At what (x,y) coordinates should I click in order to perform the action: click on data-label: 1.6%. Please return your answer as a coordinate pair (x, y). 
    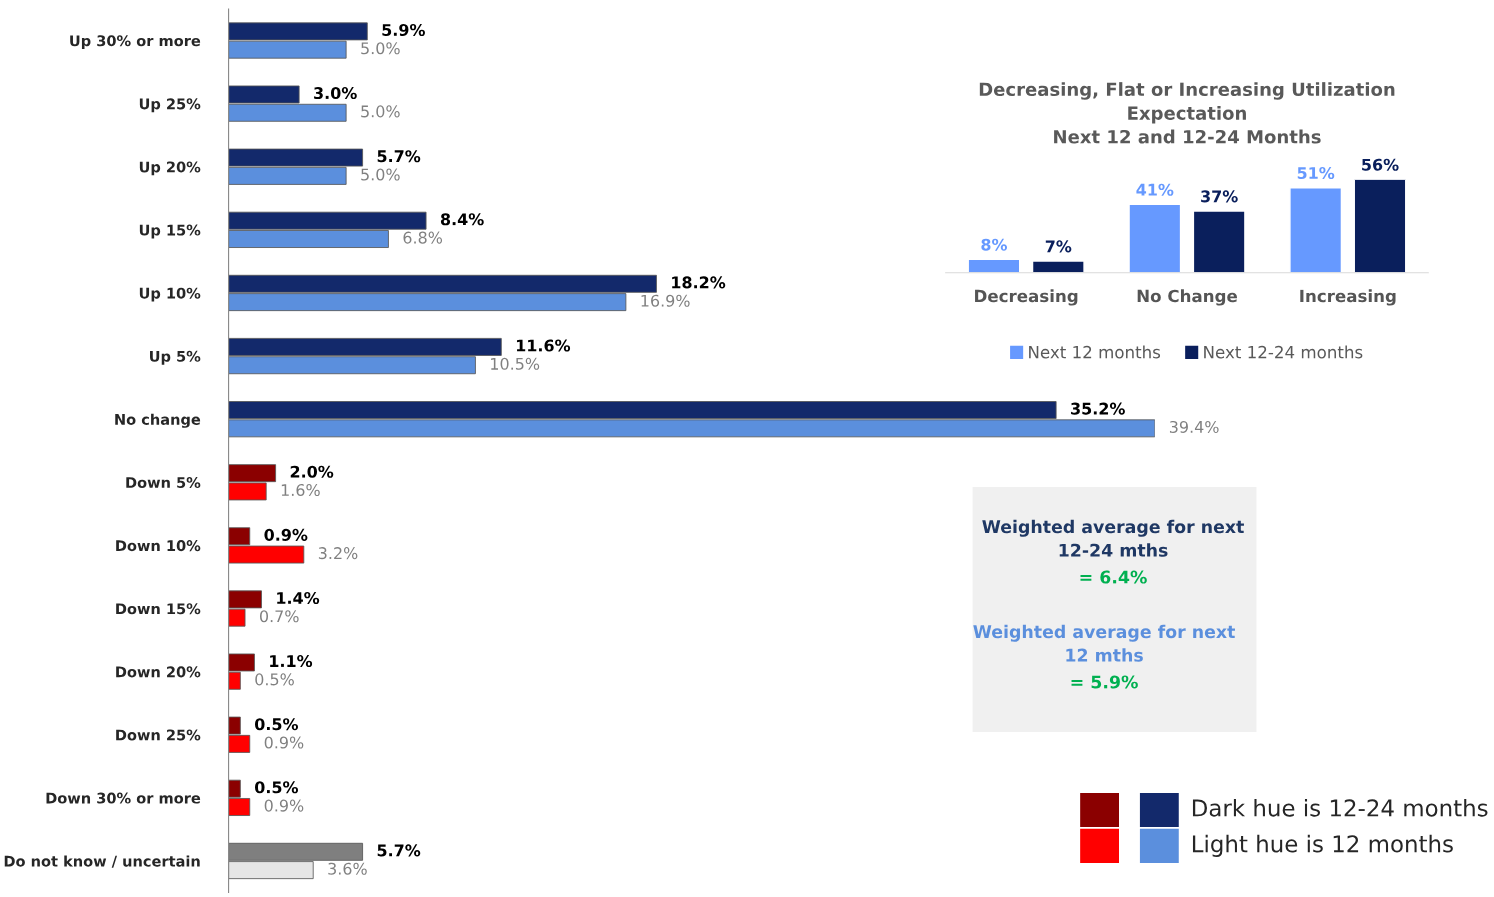
    Looking at the image, I should click on (300, 490).